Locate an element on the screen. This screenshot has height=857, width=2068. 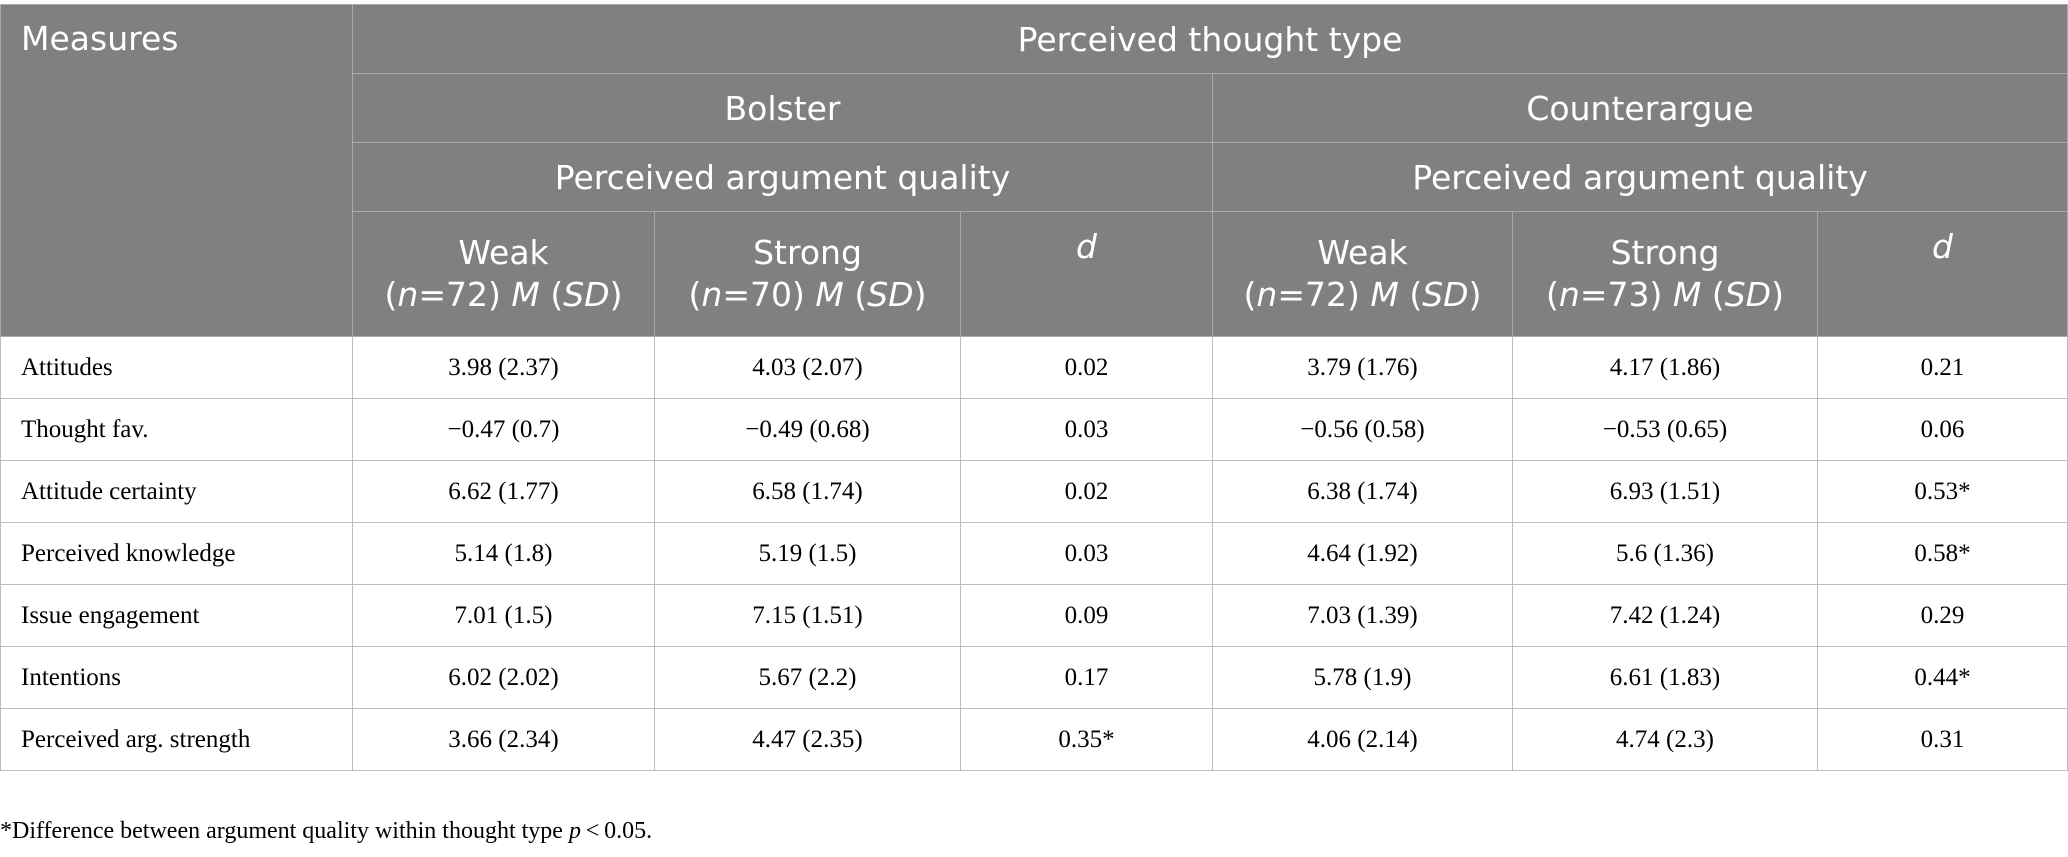
cell-bolster-weak: 7.01 (1.5) is located at coordinates (503, 615).